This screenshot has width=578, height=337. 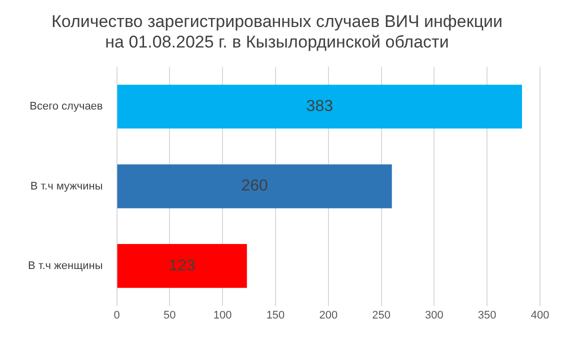 I want to click on y-tick-label: В т.ч мужчины, so click(x=66, y=186).